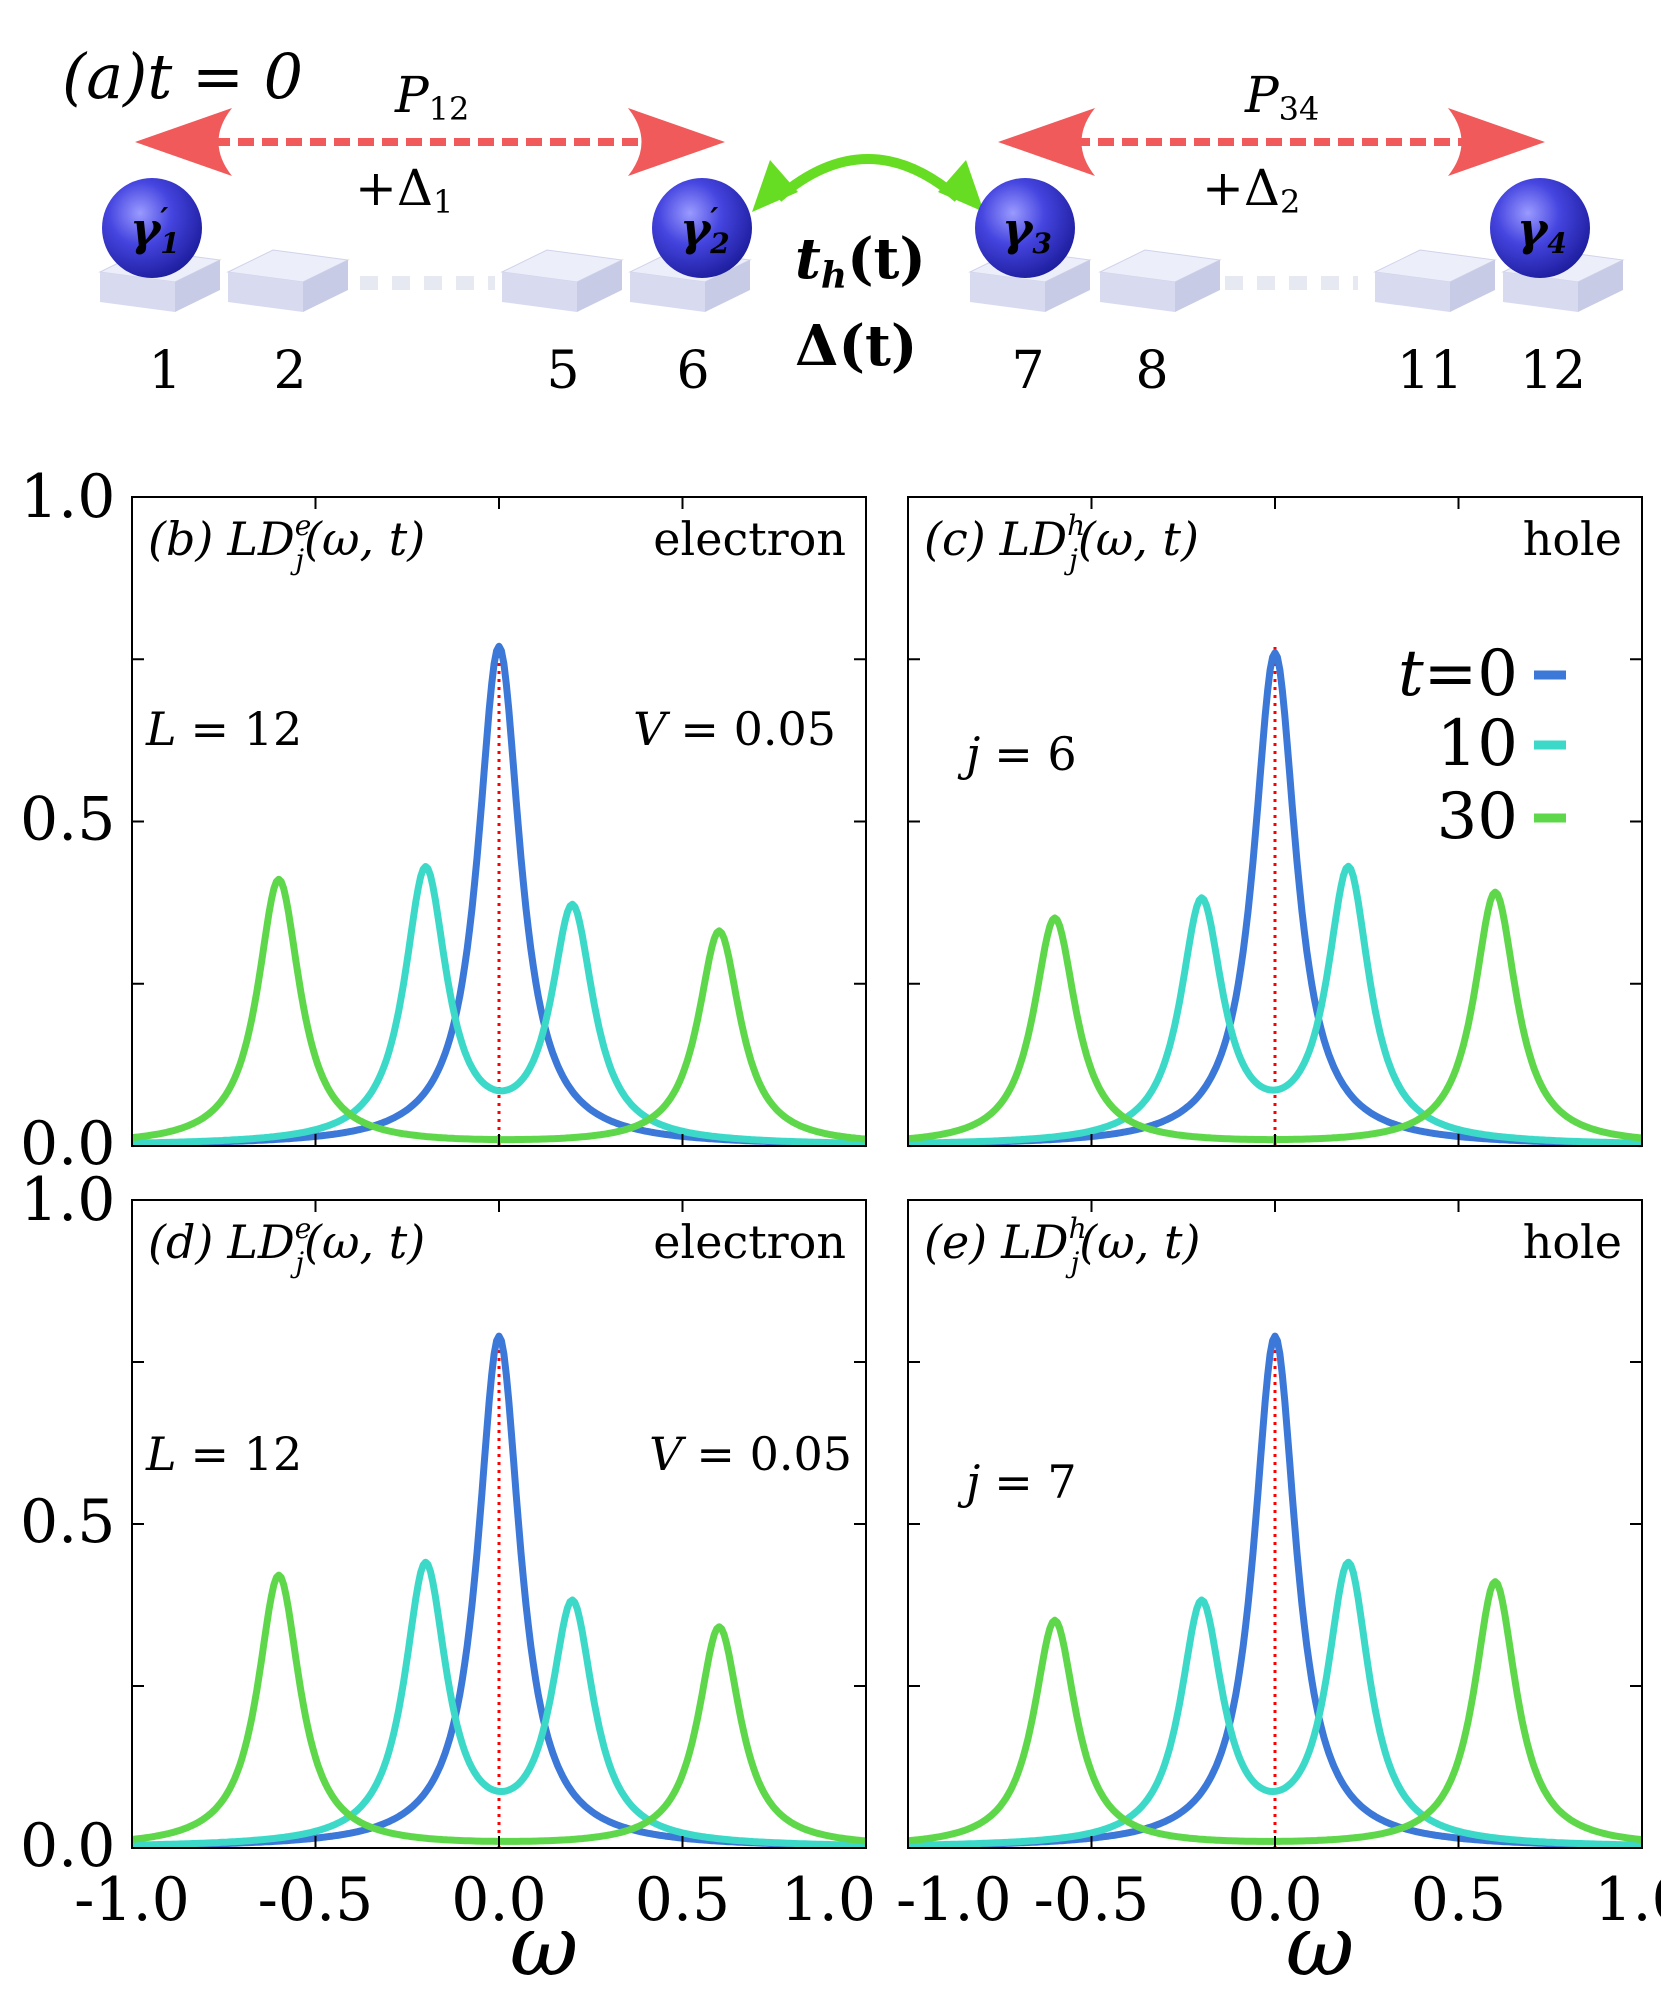 The height and width of the screenshot is (1993, 1661). I want to click on panel-label: (c), so click(955, 539).